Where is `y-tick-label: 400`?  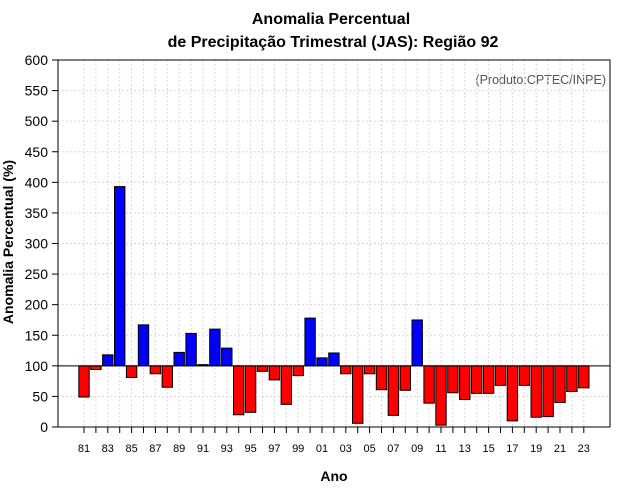 y-tick-label: 400 is located at coordinates (37, 182).